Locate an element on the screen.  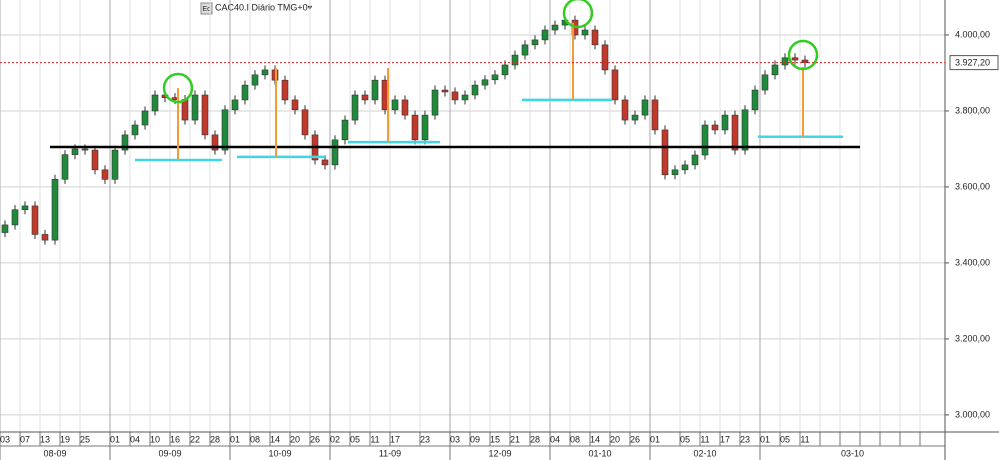
x-tick-label: 07 is located at coordinates (25, 439).